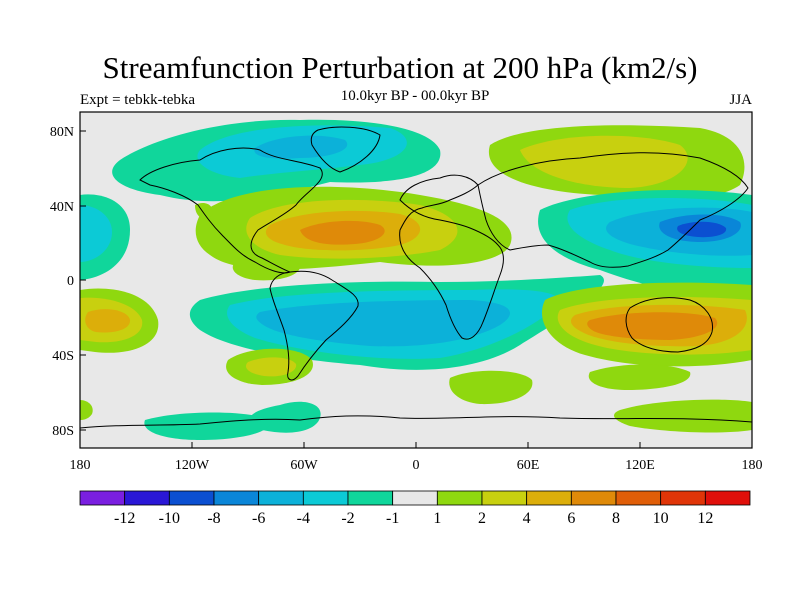 The width and height of the screenshot is (800, 600). What do you see at coordinates (314, 325) in the screenshot?
I see `coastline-south-america` at bounding box center [314, 325].